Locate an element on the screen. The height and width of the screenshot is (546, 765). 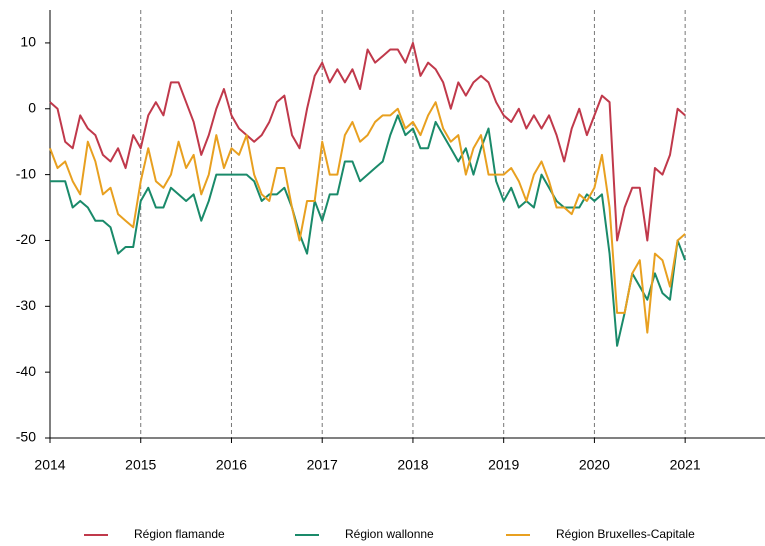
x-tick-label: 2016 is located at coordinates (231, 465).